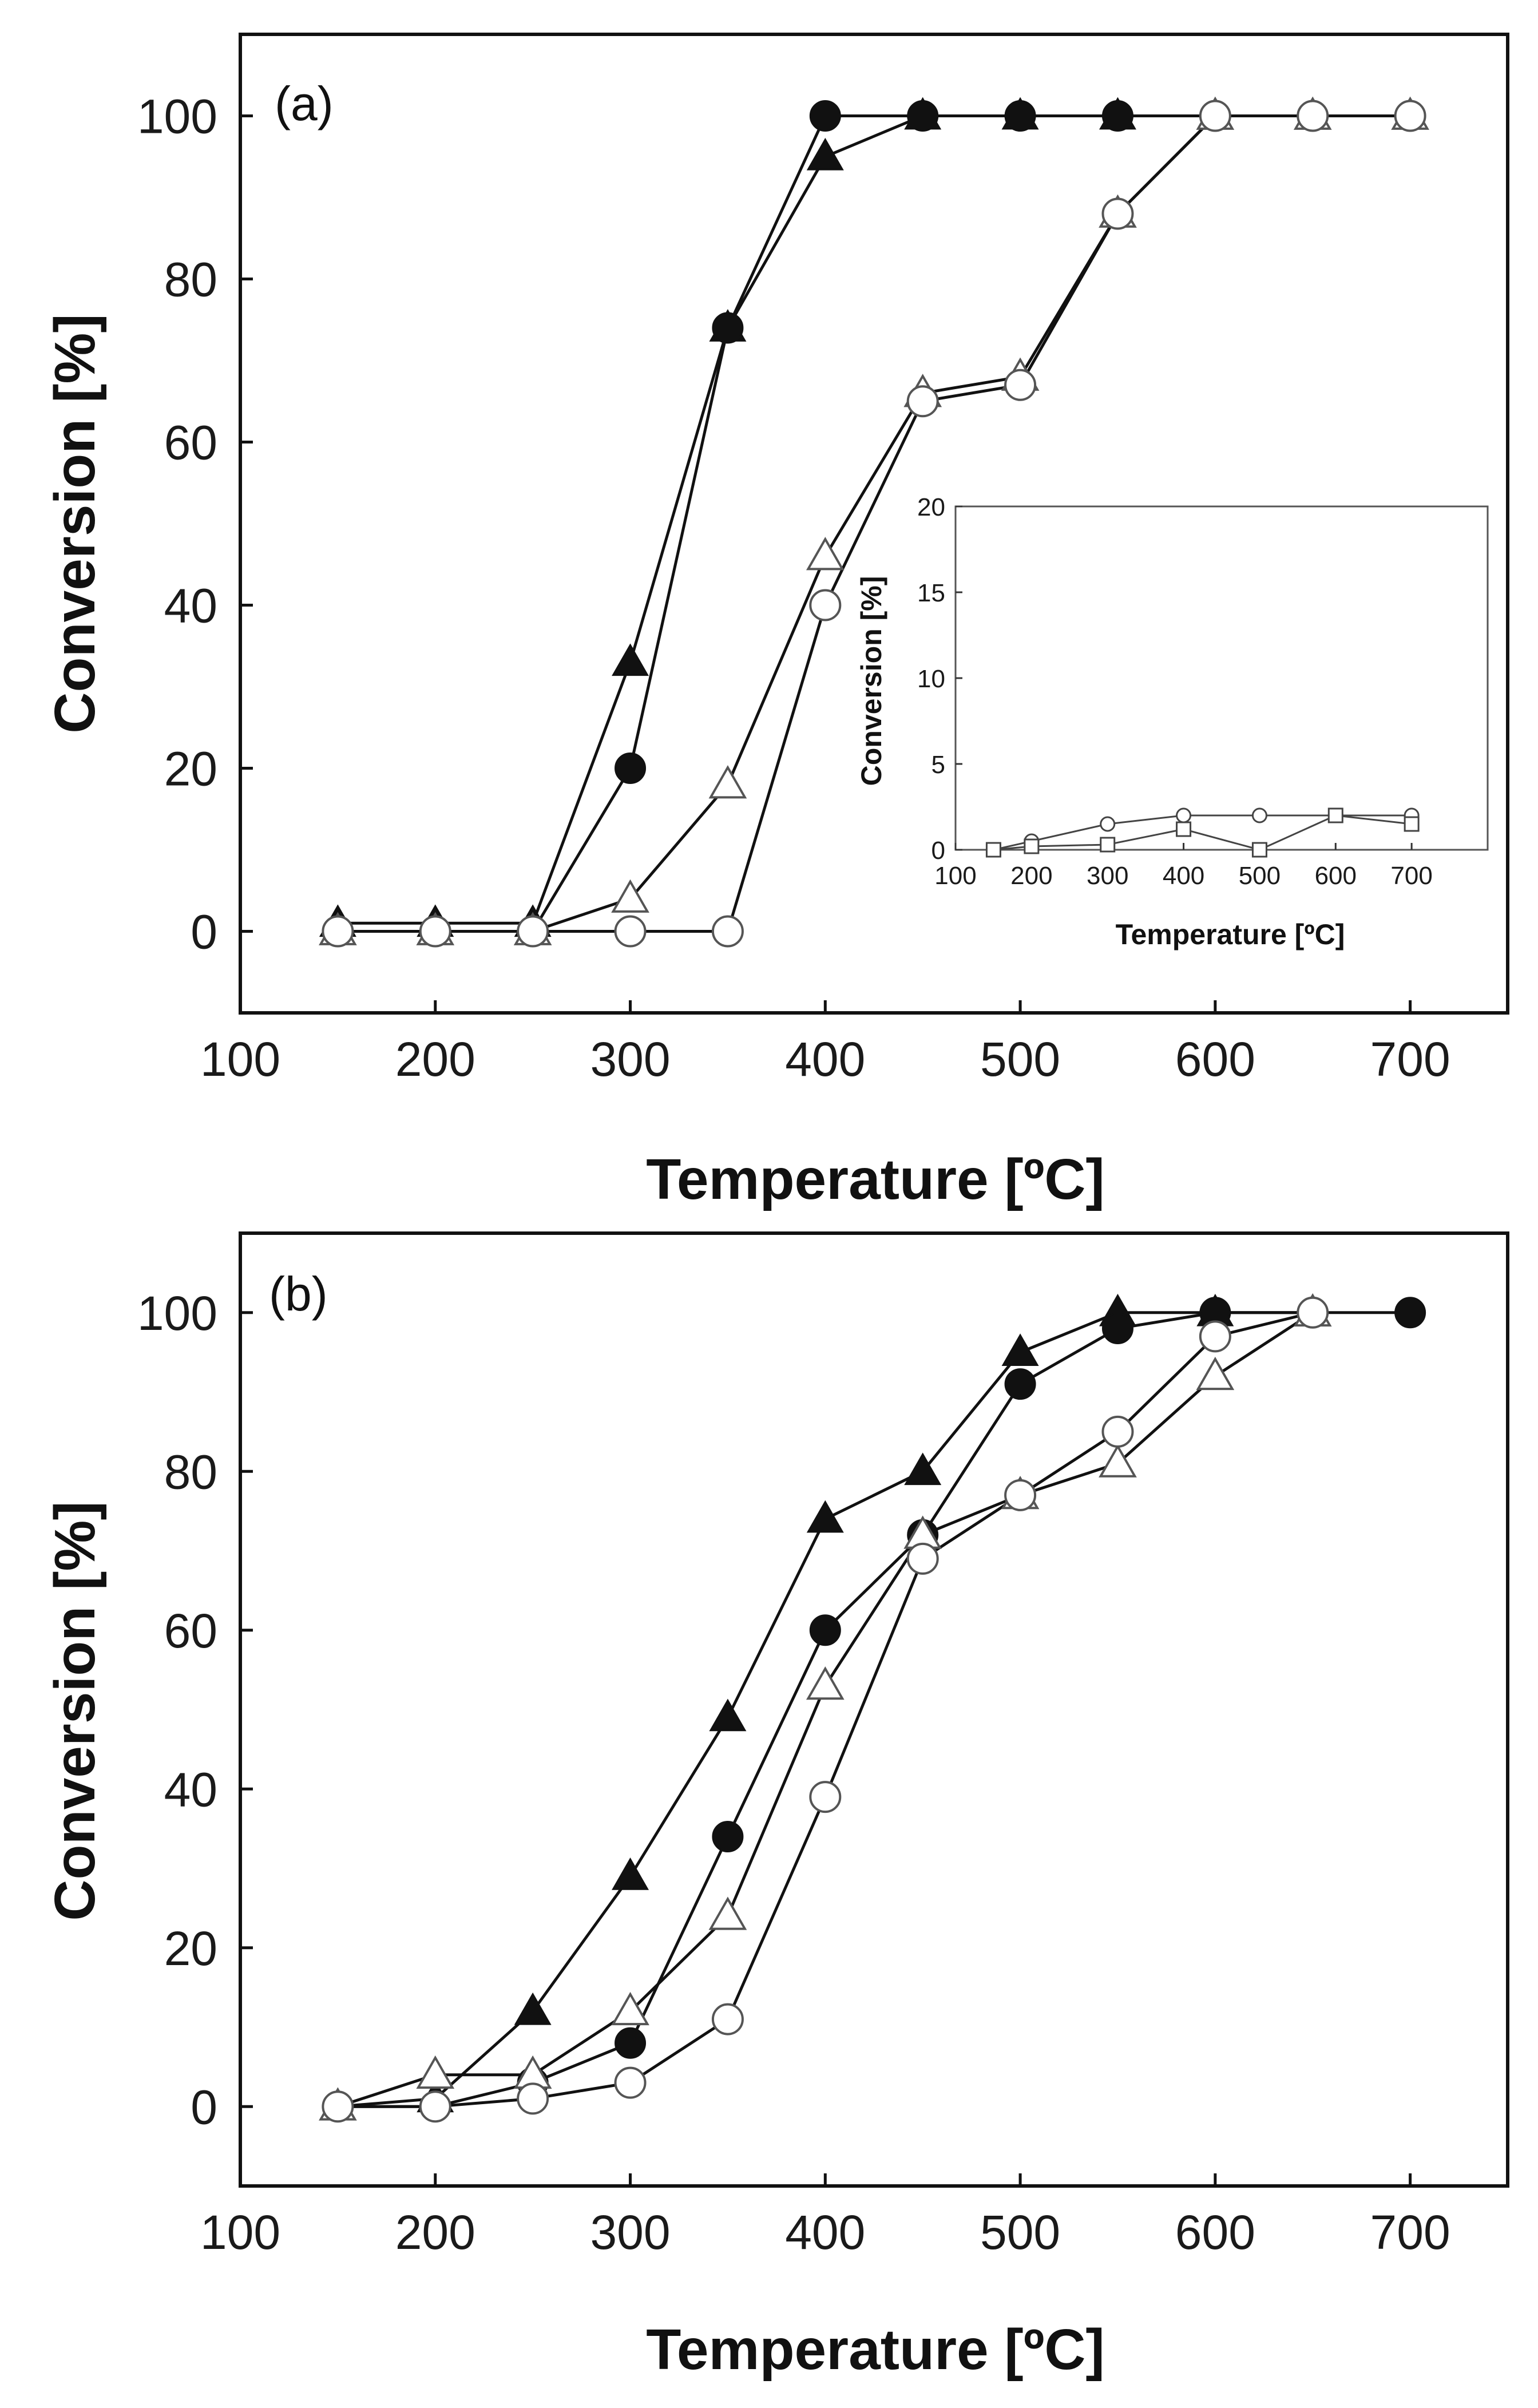 The image size is (1538, 2408). Describe the element at coordinates (190, 1472) in the screenshot. I see `panel-b-y-tick-label: 80` at that location.